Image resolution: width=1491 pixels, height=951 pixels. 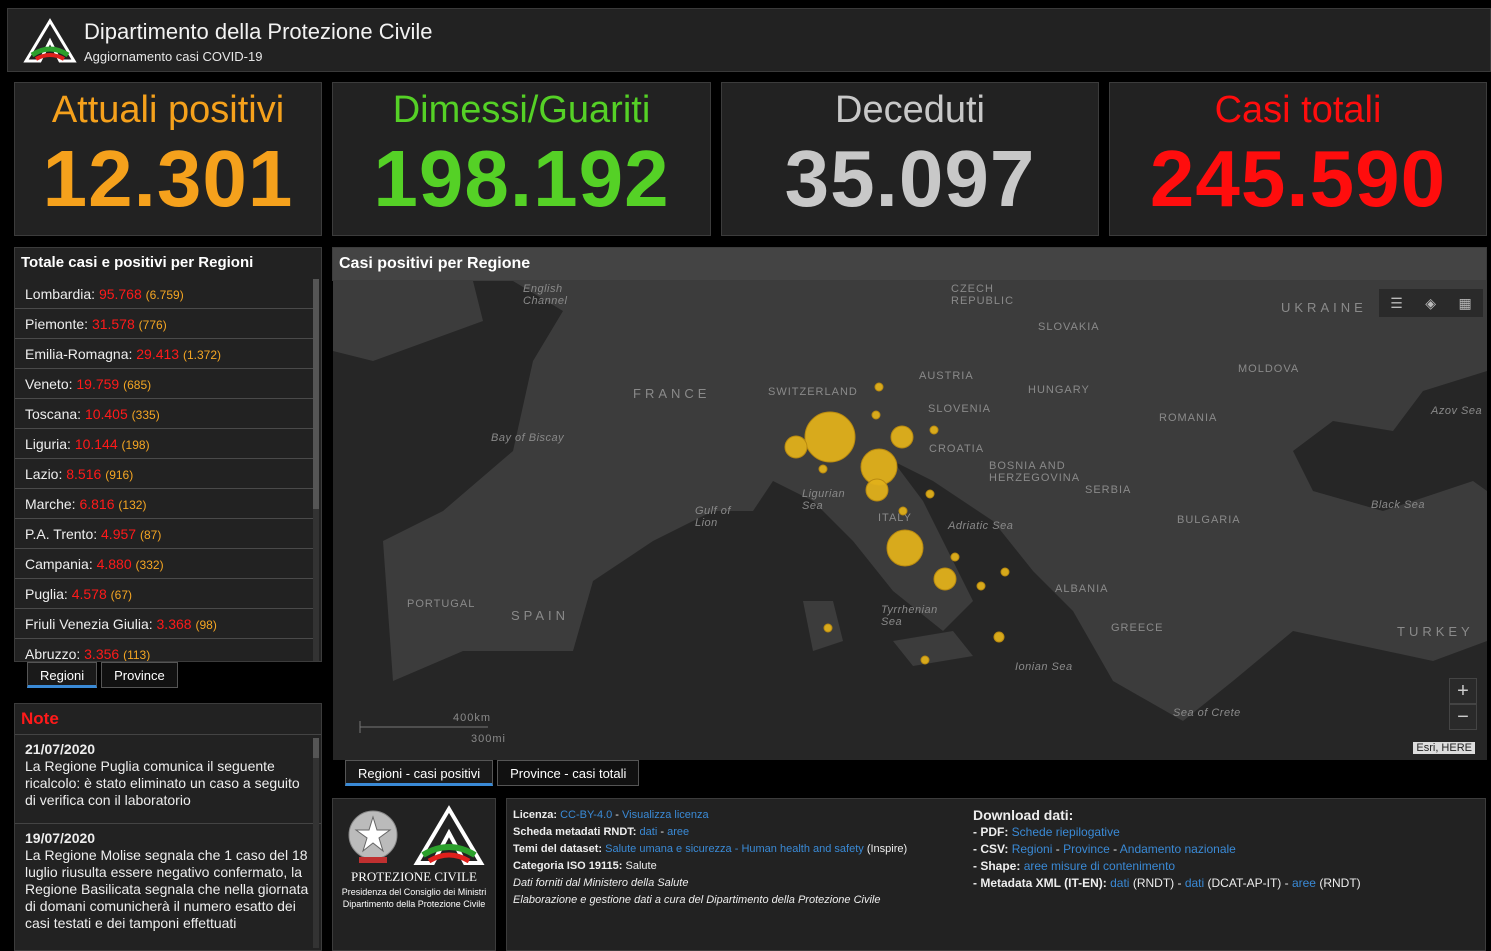 I want to click on notes-scrollbar, so click(x=316, y=843).